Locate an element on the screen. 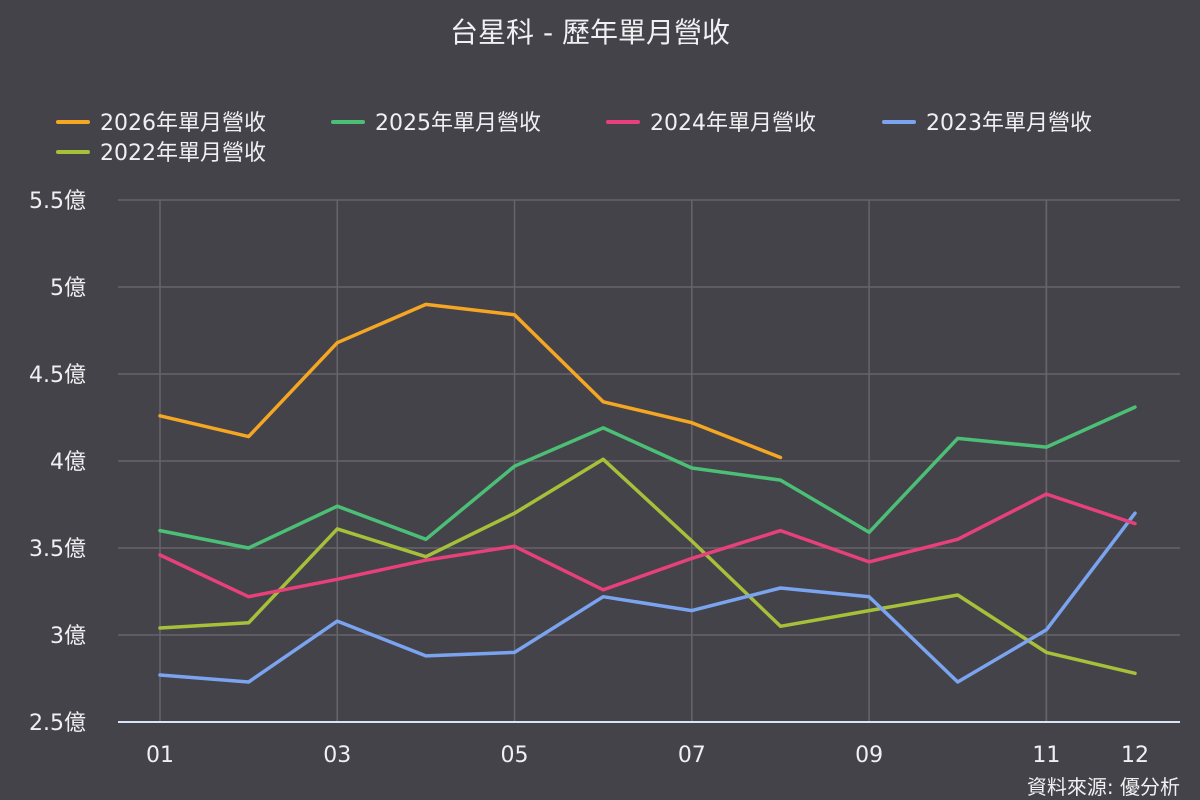 The width and height of the screenshot is (1200, 800). legend-label: 2024年單月營收 is located at coordinates (733, 123).